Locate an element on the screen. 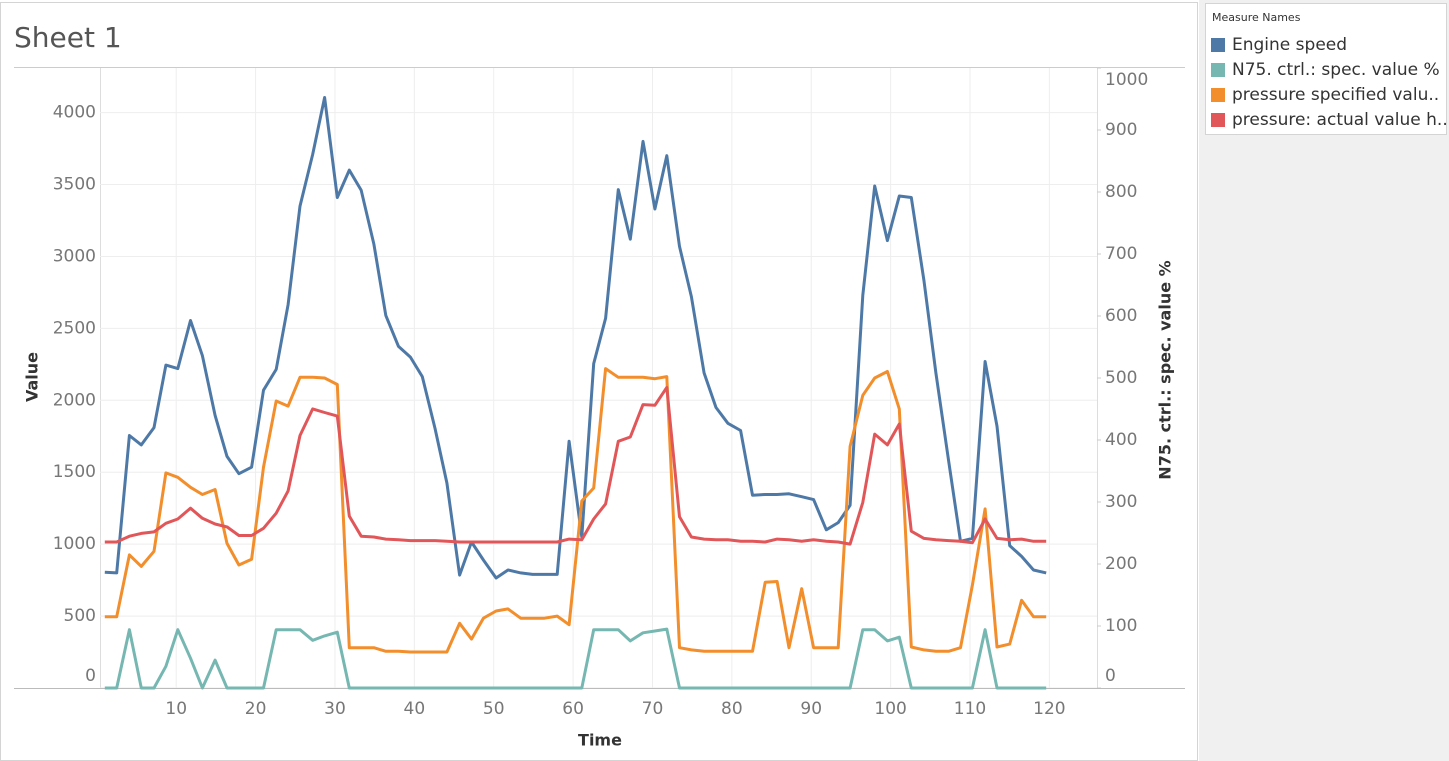 The height and width of the screenshot is (761, 1449). chart-title: Sheet 1 is located at coordinates (68, 37).